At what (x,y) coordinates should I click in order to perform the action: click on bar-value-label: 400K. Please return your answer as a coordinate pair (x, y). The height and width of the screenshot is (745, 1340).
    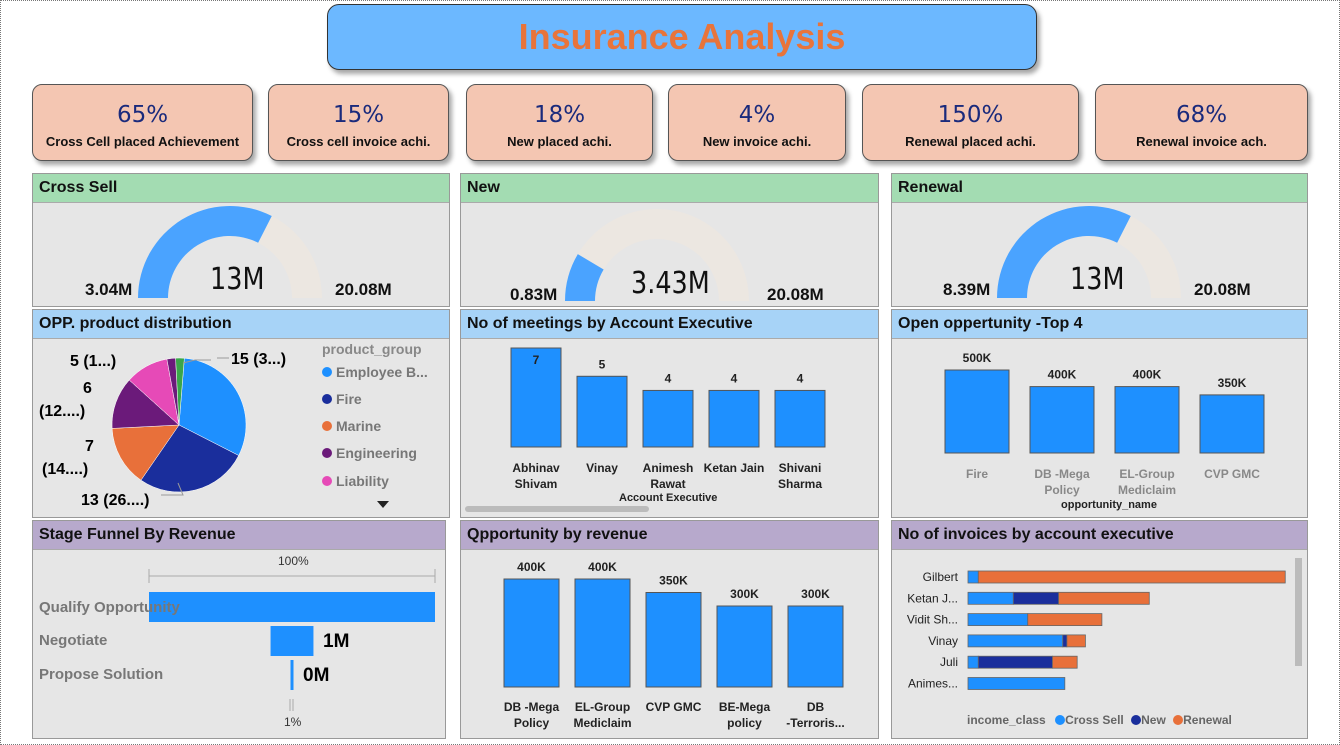
    Looking at the image, I should click on (531, 567).